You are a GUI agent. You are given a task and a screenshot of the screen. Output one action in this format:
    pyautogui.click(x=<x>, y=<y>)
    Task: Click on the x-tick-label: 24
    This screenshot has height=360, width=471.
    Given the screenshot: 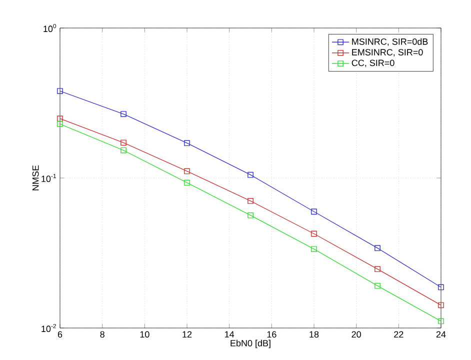 What is the action you would take?
    pyautogui.click(x=441, y=334)
    